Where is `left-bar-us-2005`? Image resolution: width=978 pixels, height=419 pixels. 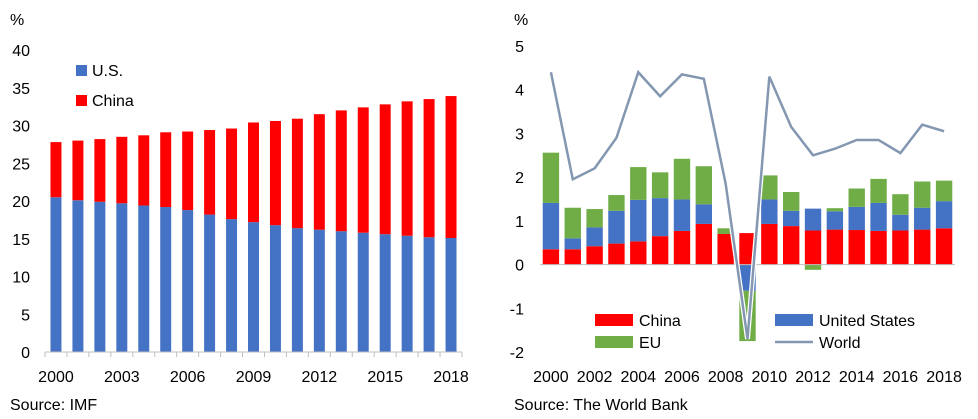 left-bar-us-2005 is located at coordinates (166, 279).